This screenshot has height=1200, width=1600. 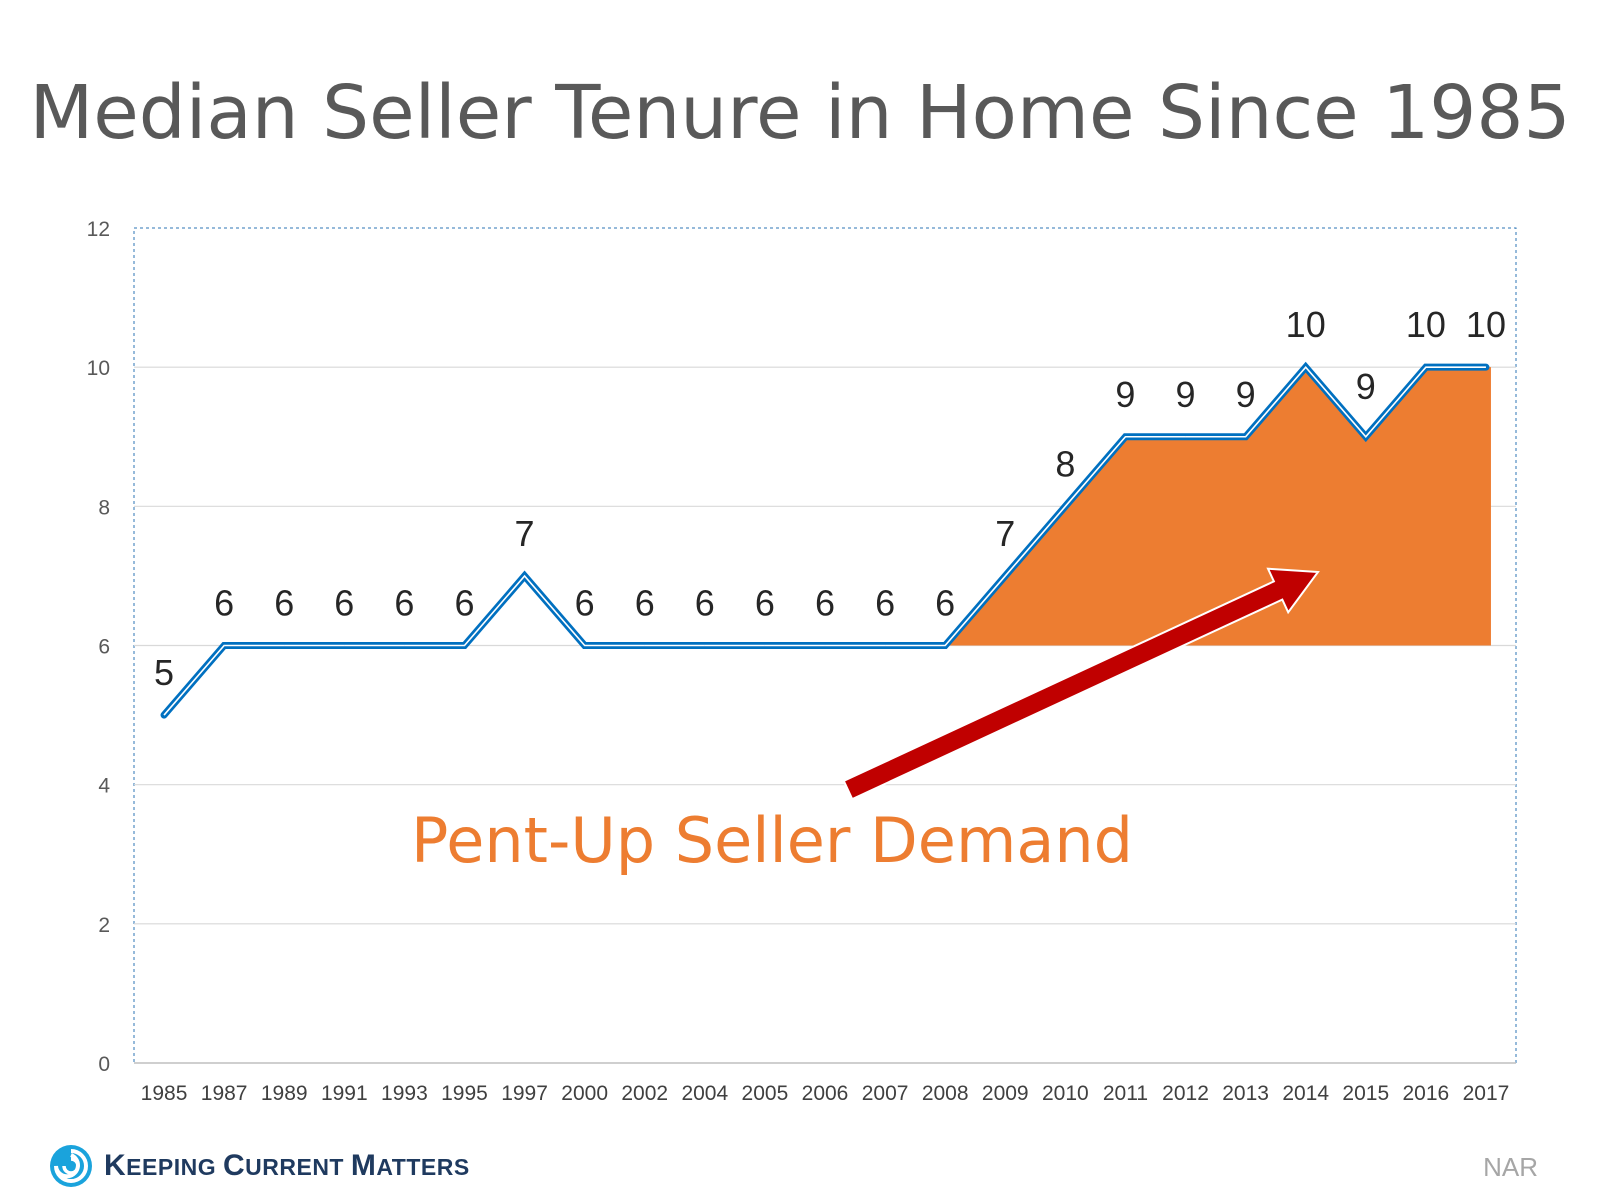 I want to click on pent-up-area, so click(x=1218, y=506).